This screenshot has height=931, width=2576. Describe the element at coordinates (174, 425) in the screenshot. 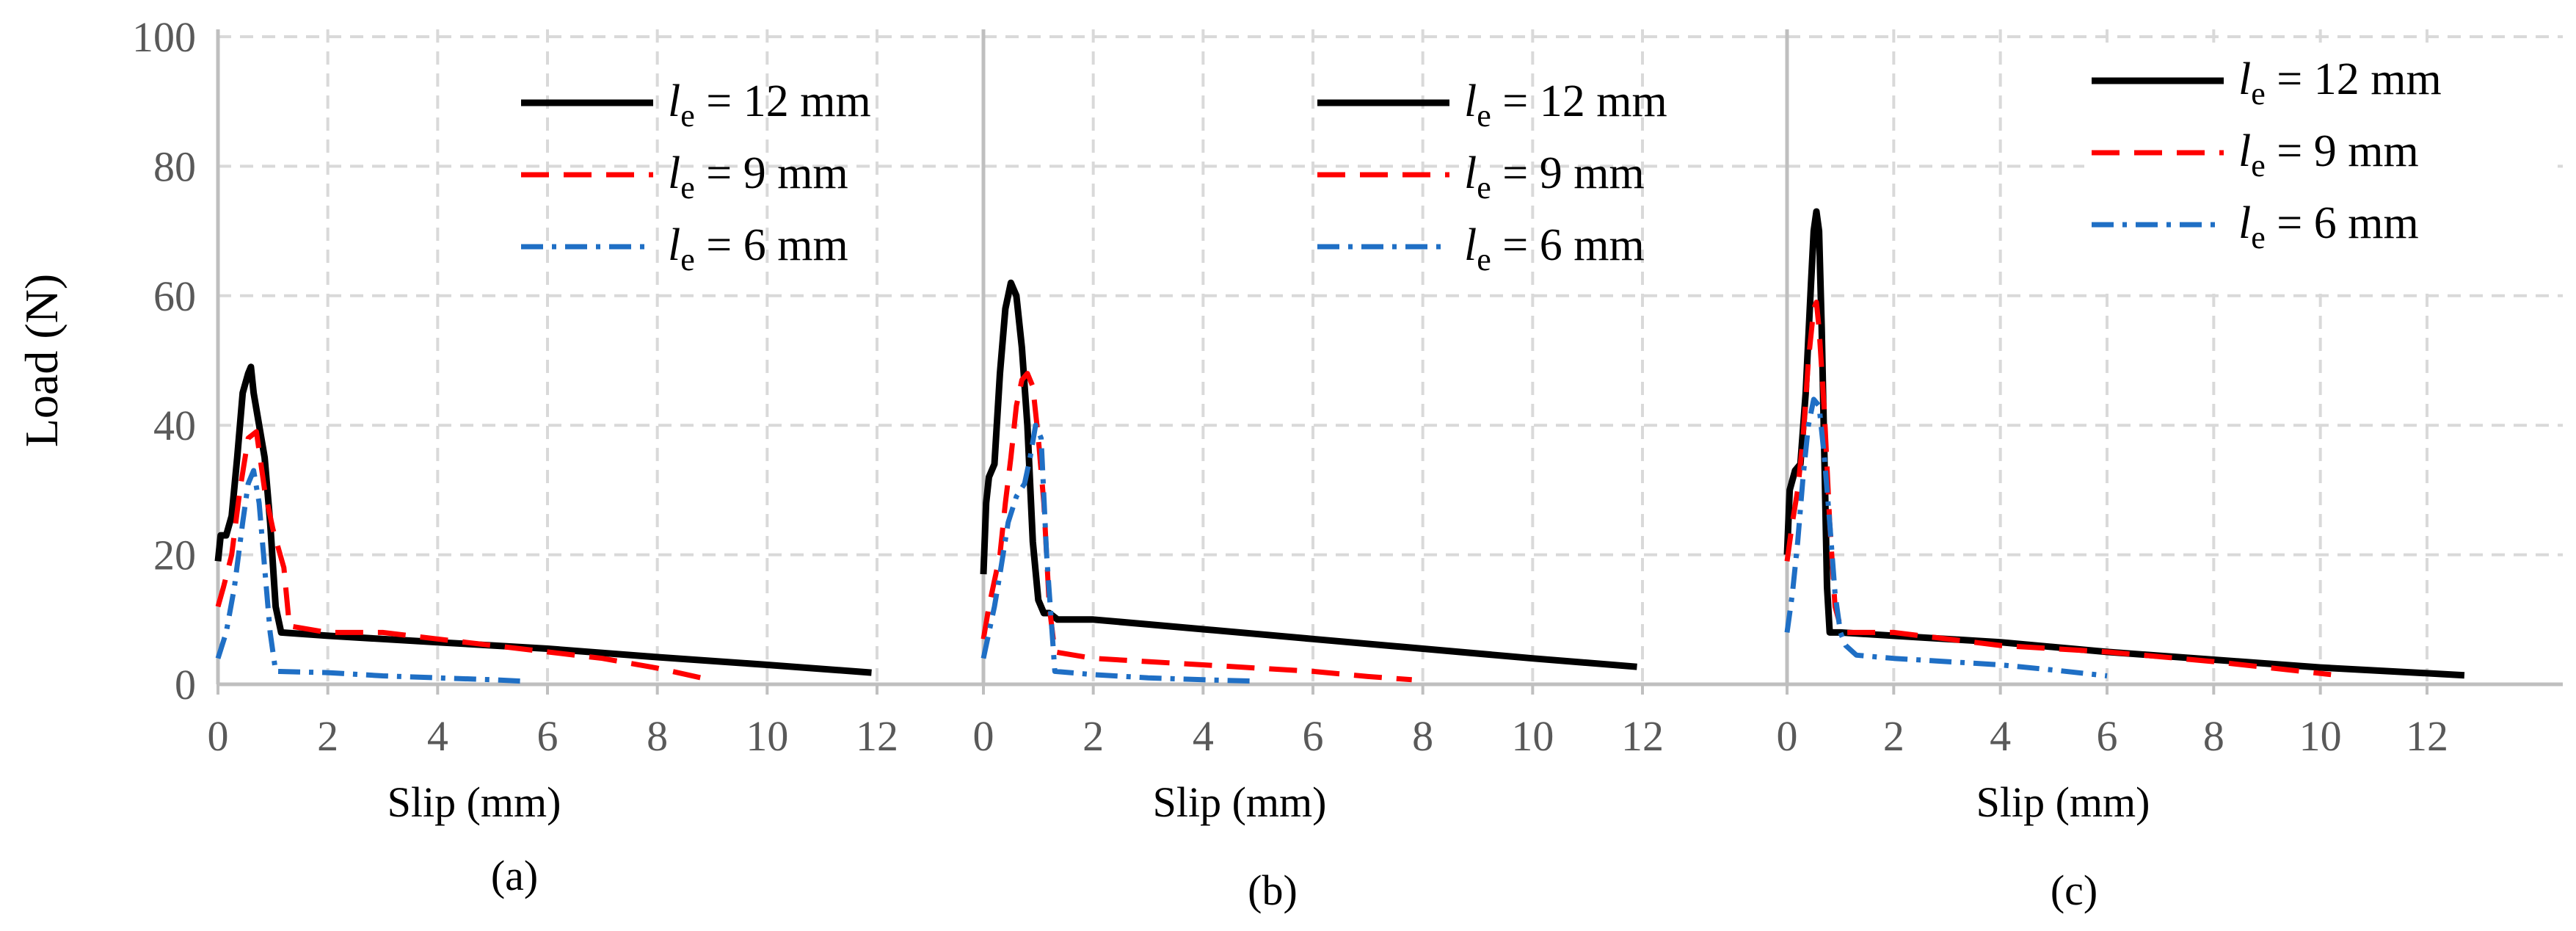

I see `y-tick-label: 40` at that location.